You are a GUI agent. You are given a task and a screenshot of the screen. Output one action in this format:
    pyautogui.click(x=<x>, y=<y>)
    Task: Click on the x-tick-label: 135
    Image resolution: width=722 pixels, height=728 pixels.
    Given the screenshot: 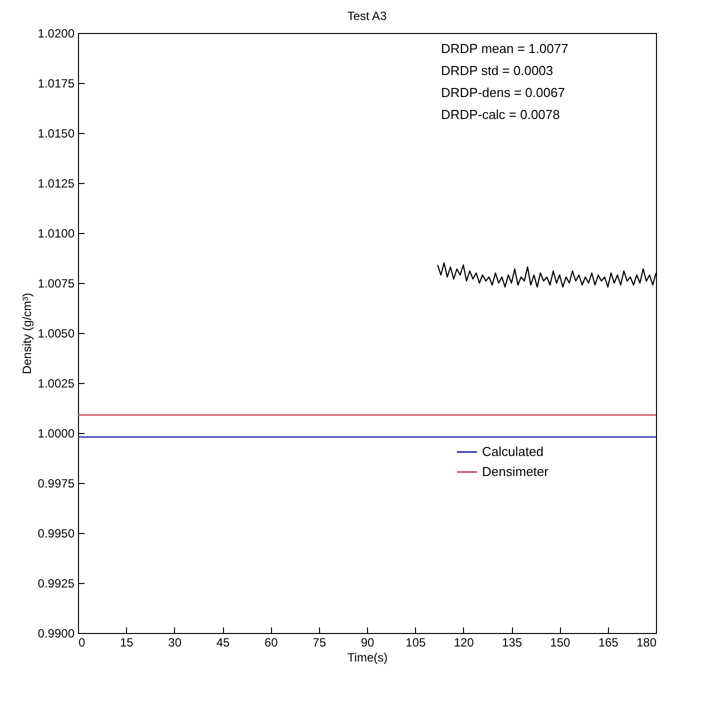 What is the action you would take?
    pyautogui.click(x=512, y=643)
    